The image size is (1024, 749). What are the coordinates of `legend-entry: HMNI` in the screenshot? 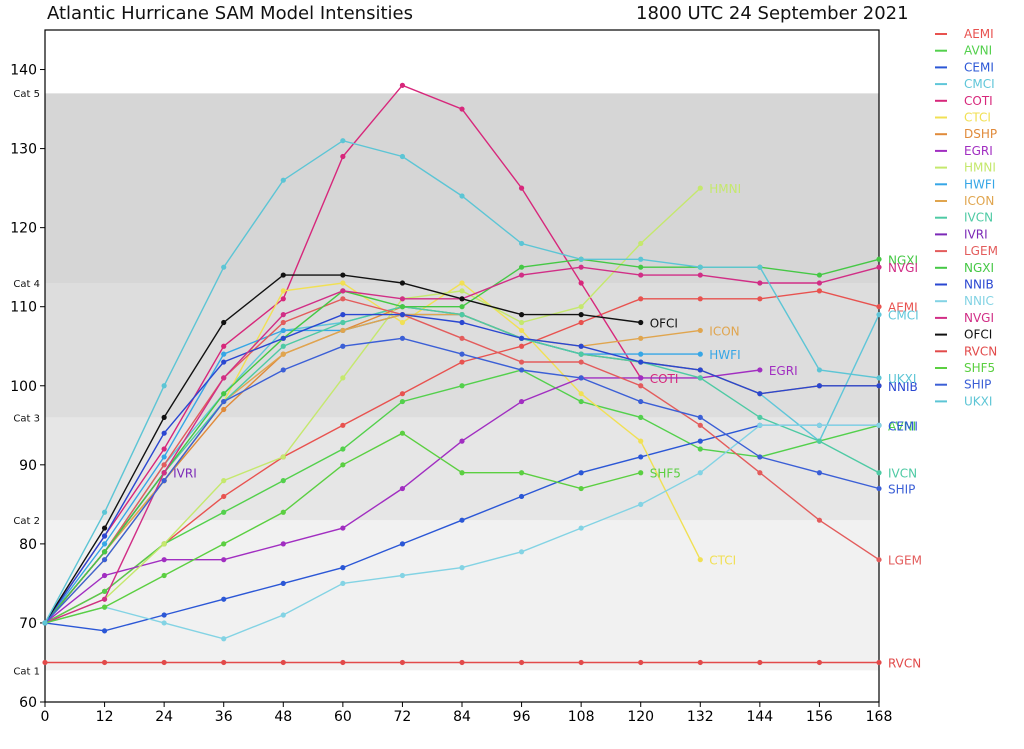 It's located at (980, 168).